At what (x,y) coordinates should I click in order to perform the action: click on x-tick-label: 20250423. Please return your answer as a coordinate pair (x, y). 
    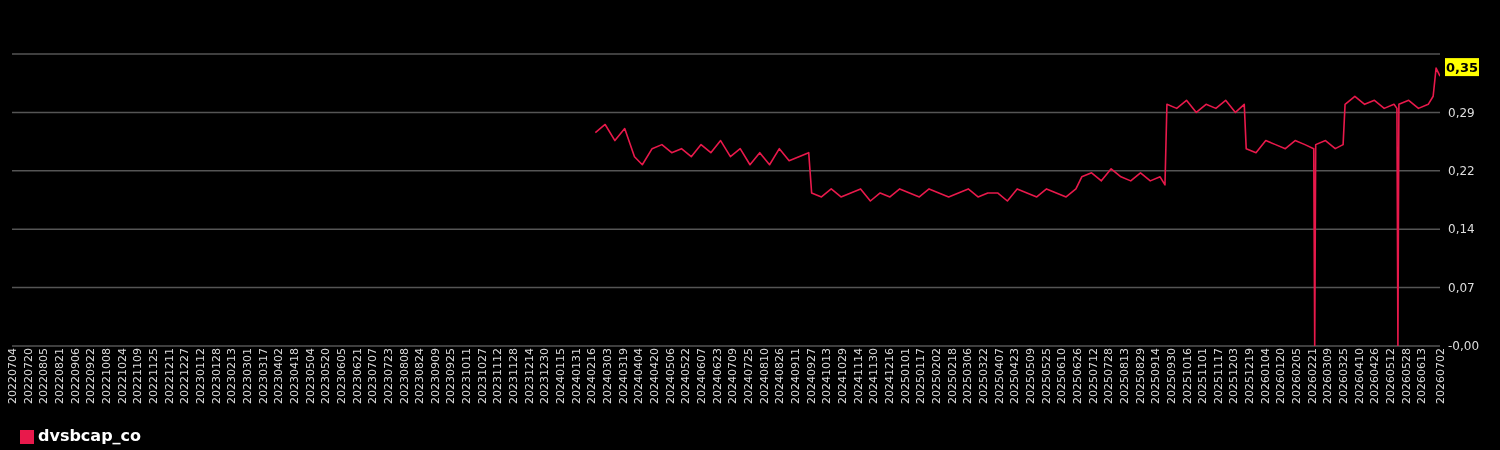
    Looking at the image, I should click on (1015, 376).